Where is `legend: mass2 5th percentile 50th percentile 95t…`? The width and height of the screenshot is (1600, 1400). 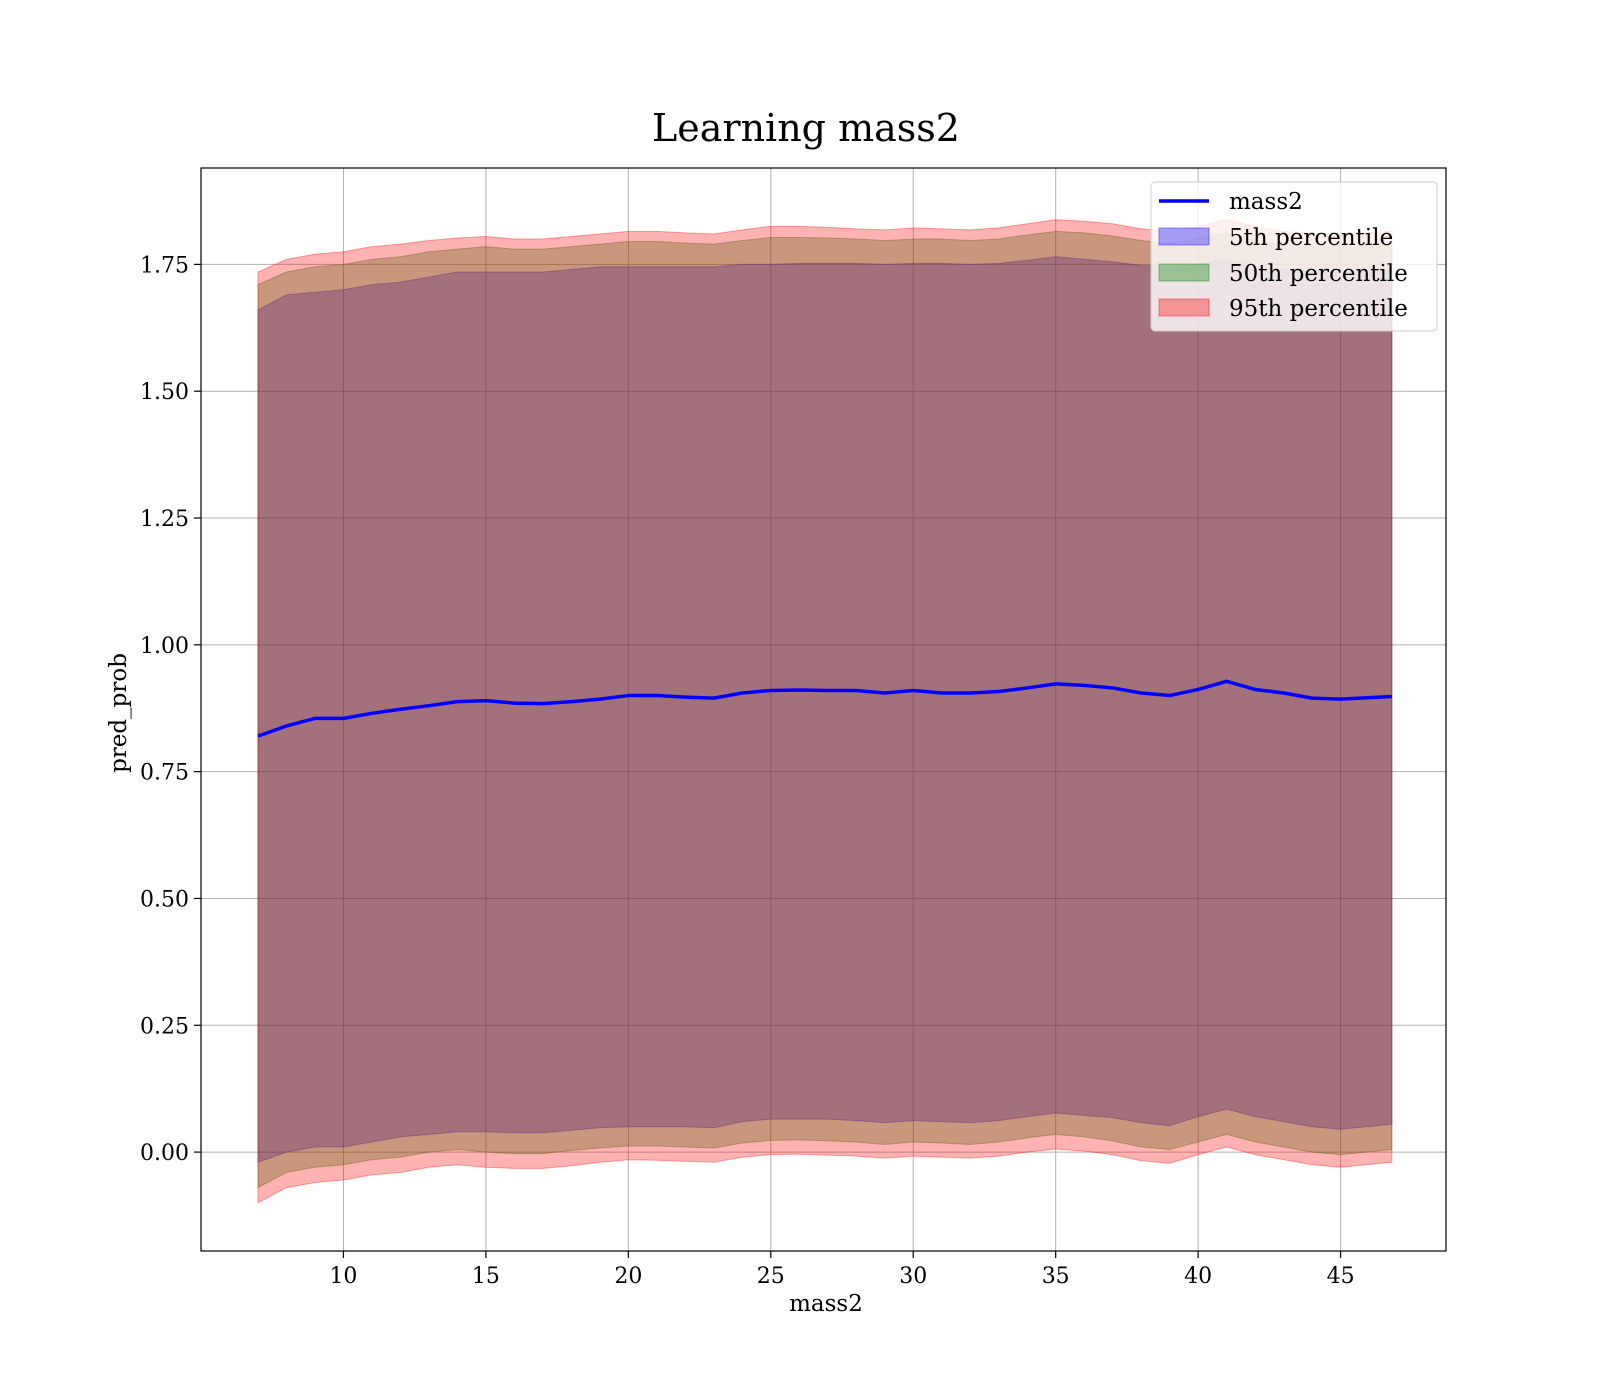
legend: mass2 5th percentile 50th percentile 95t… is located at coordinates (1294, 256).